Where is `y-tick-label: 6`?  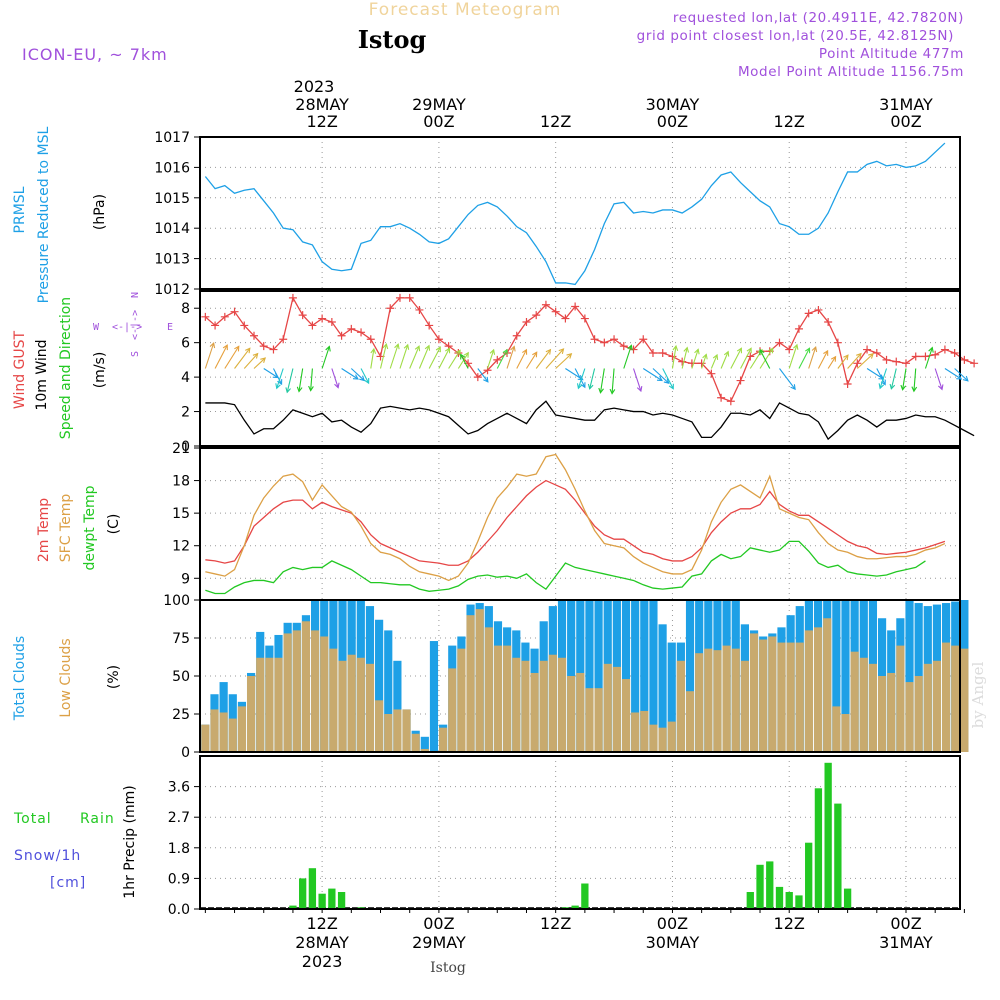
y-tick-label: 6 is located at coordinates (185, 344).